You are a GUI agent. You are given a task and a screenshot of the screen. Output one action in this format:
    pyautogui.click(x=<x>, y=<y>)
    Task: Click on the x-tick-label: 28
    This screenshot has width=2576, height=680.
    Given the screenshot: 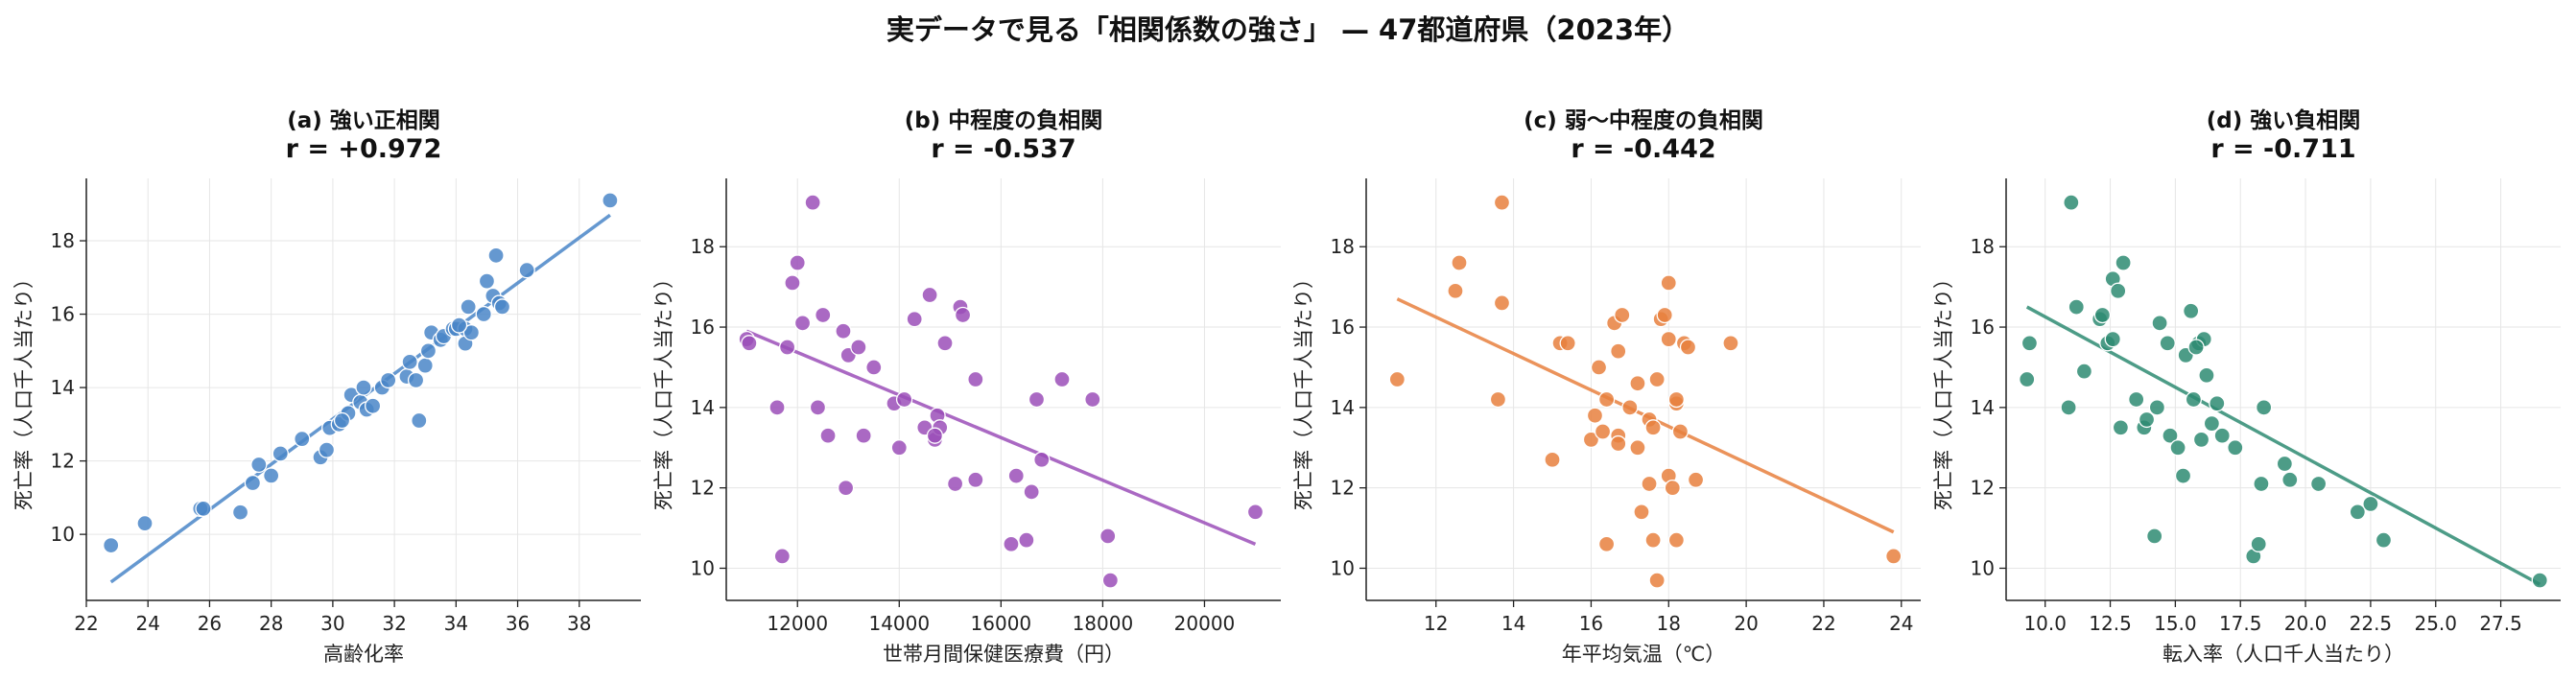 What is the action you would take?
    pyautogui.click(x=271, y=623)
    